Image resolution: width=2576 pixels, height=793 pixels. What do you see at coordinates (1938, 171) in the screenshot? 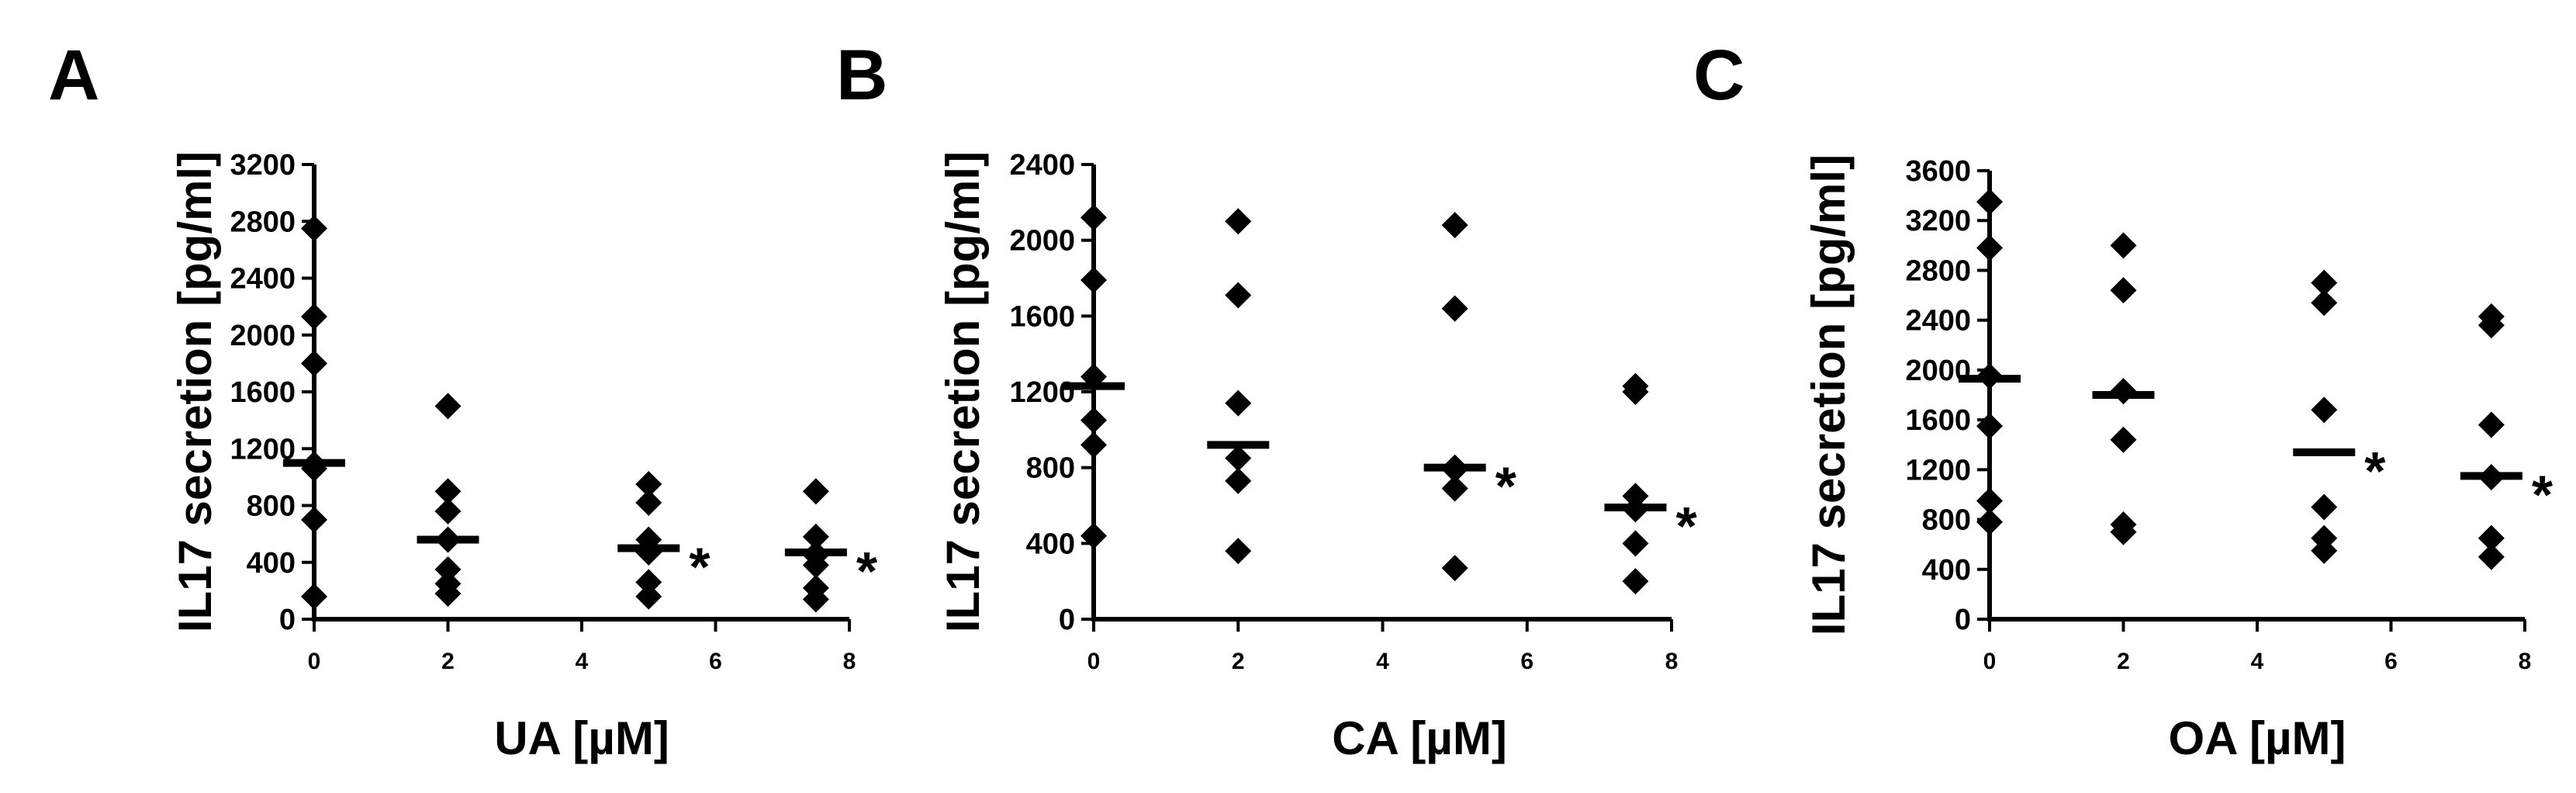
I see `y-tick-label: 3600` at bounding box center [1938, 171].